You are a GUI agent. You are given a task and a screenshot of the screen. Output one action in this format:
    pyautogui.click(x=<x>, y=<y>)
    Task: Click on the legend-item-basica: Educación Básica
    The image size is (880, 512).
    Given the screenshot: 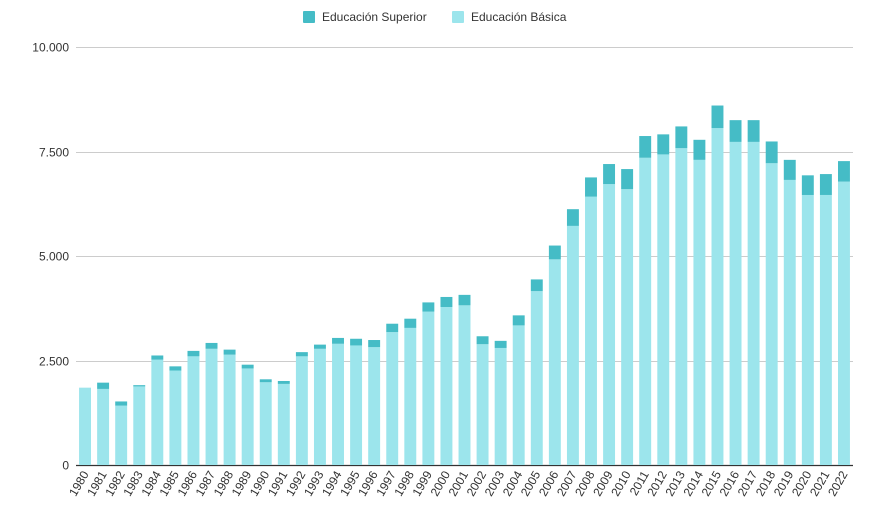 What is the action you would take?
    pyautogui.click(x=509, y=17)
    